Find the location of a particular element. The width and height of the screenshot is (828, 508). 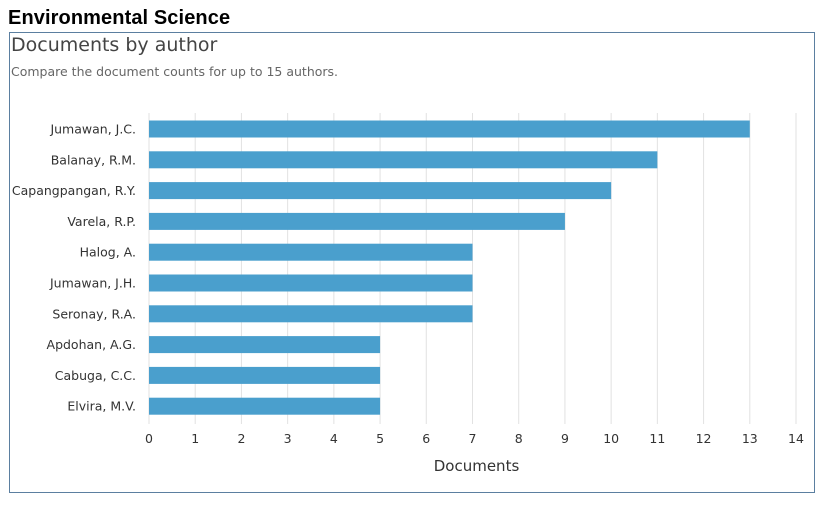

category-label: Elvira, M.V. is located at coordinates (101, 406).